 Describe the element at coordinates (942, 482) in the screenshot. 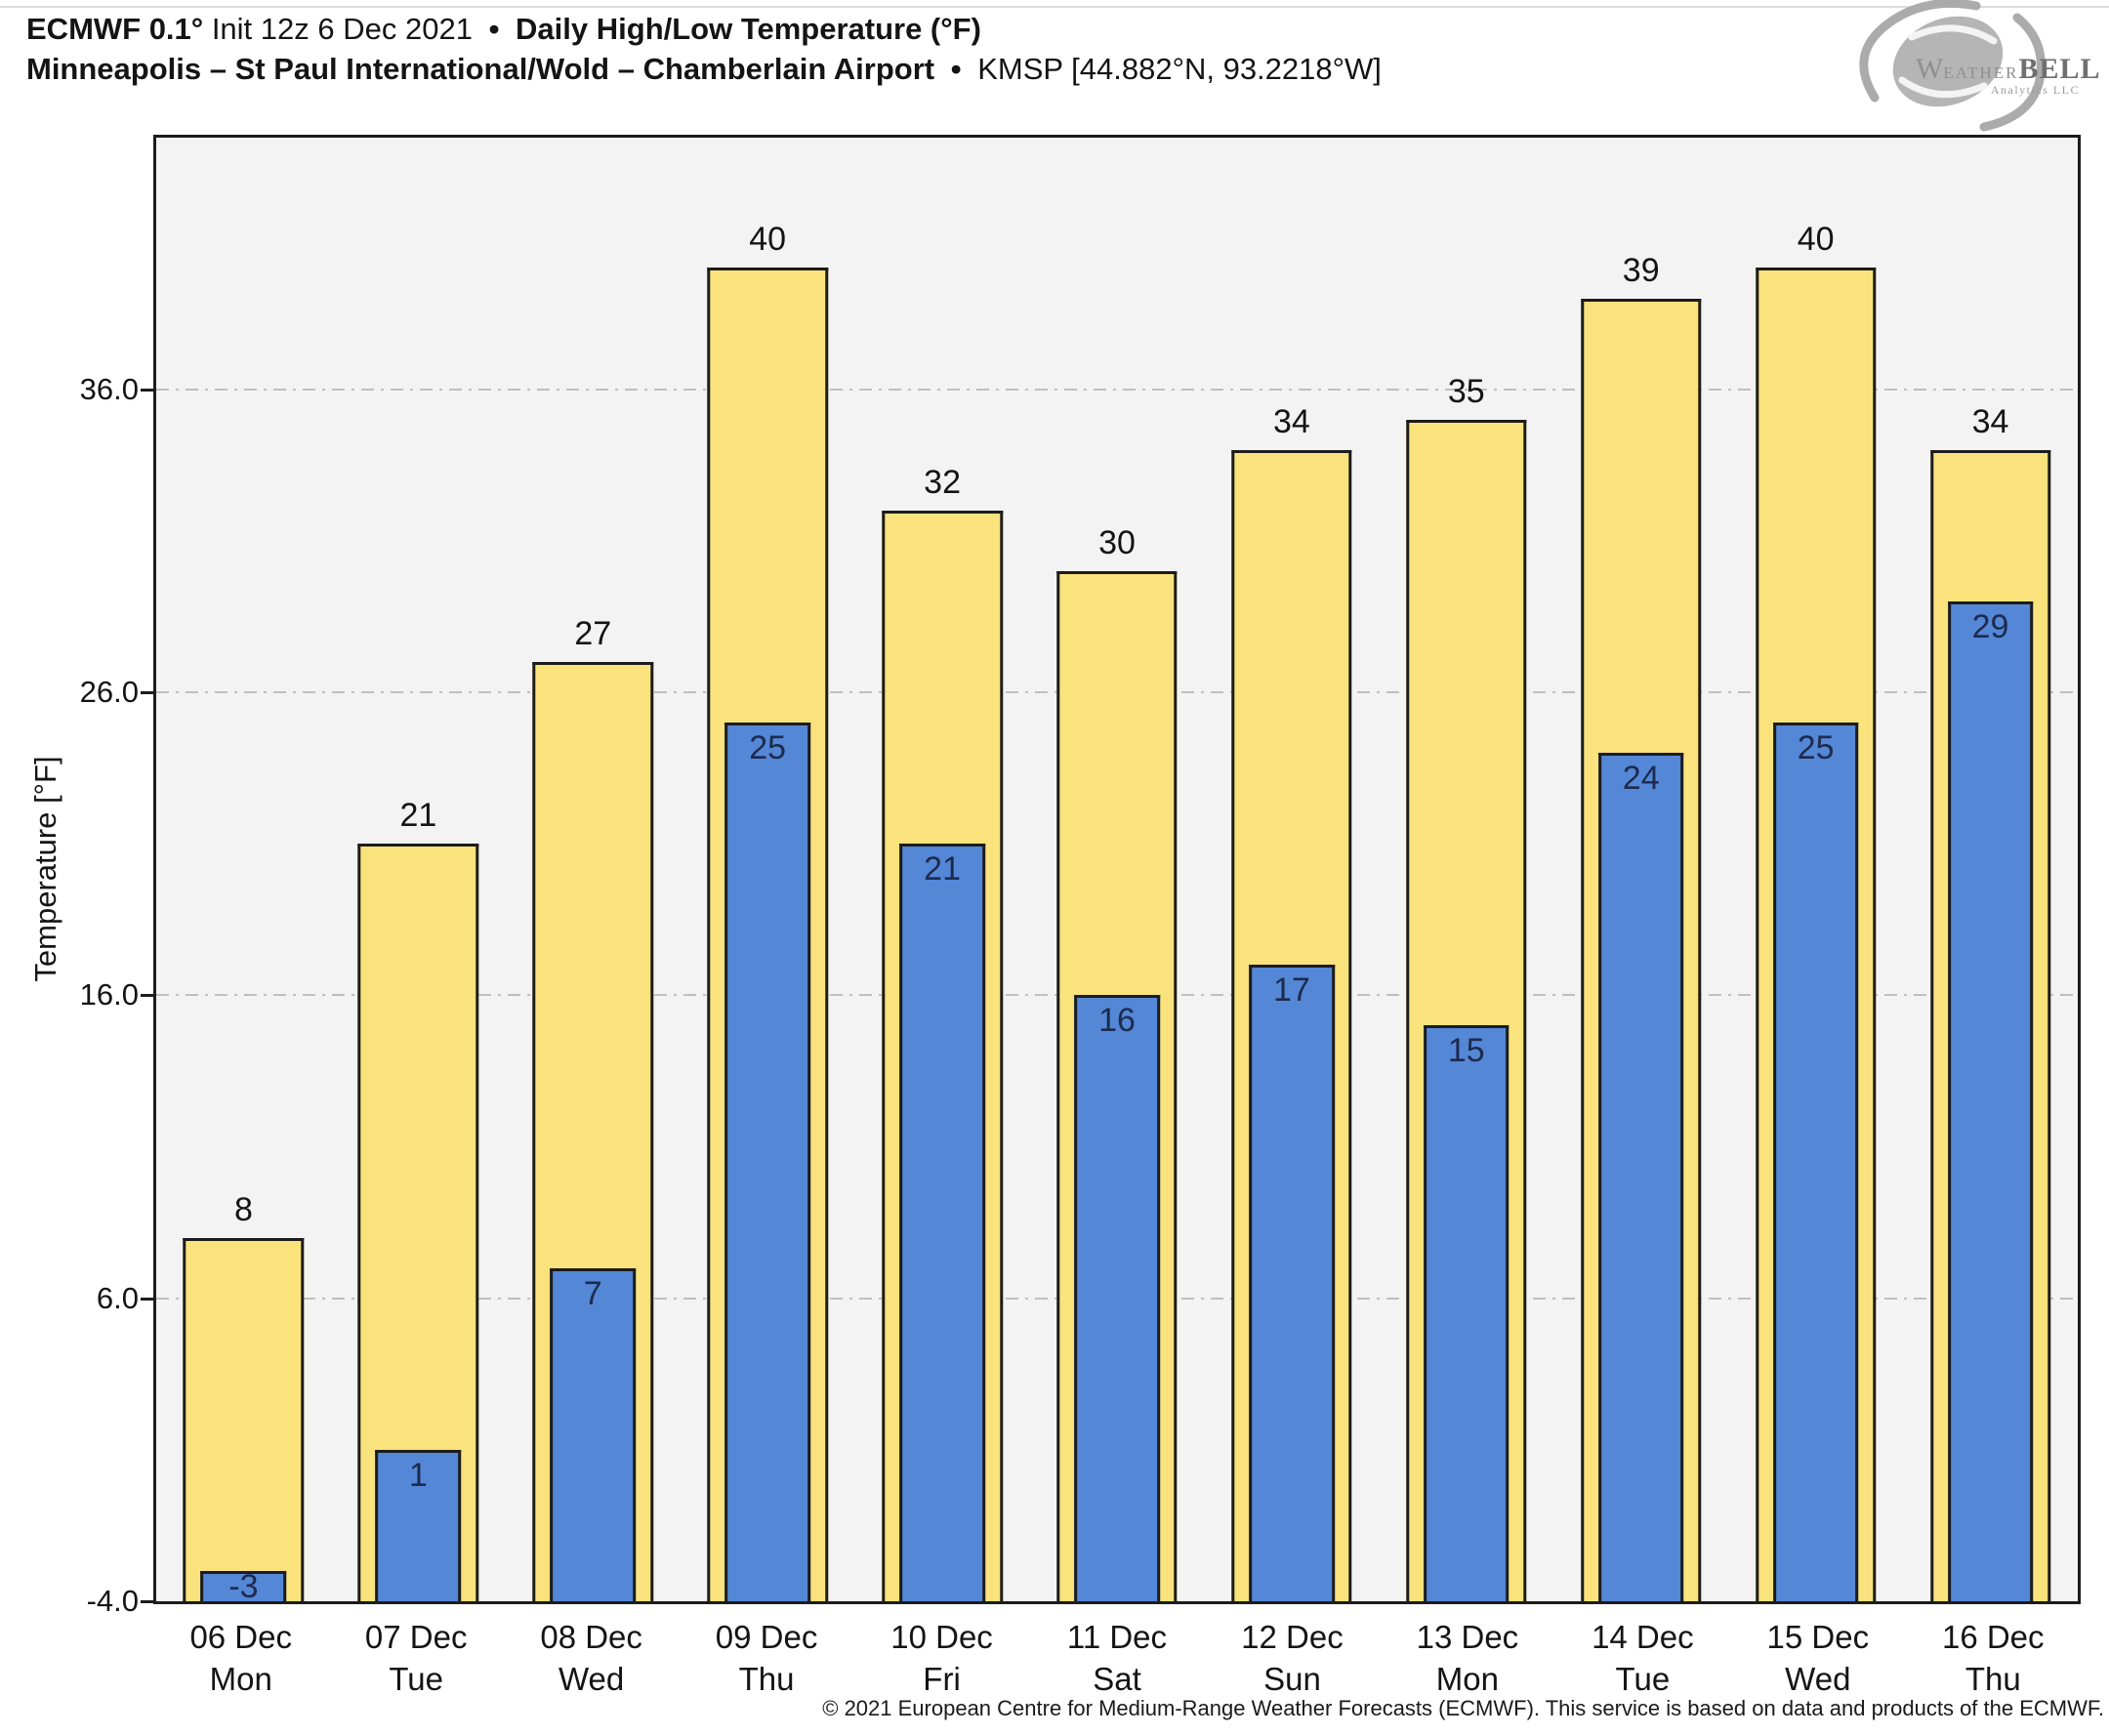

I see `high-value-label: 32` at that location.